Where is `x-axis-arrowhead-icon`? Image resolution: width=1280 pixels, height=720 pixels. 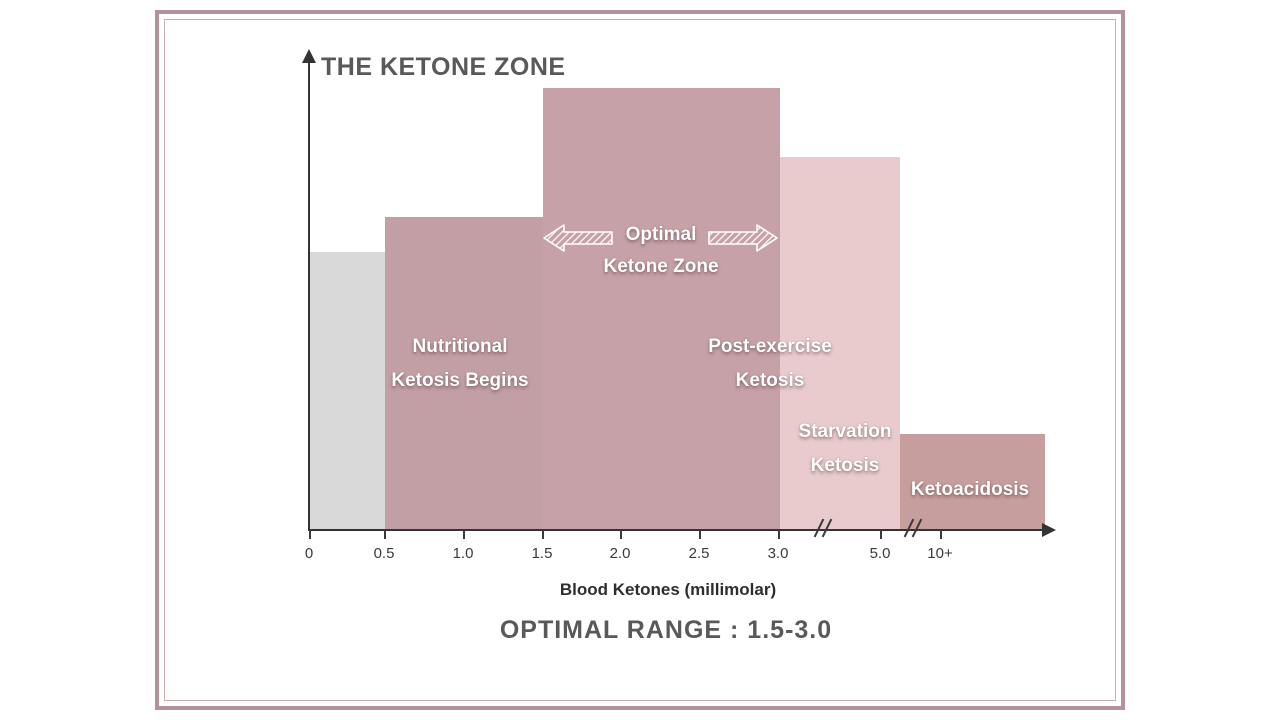
x-axis-arrowhead-icon is located at coordinates (1049, 530).